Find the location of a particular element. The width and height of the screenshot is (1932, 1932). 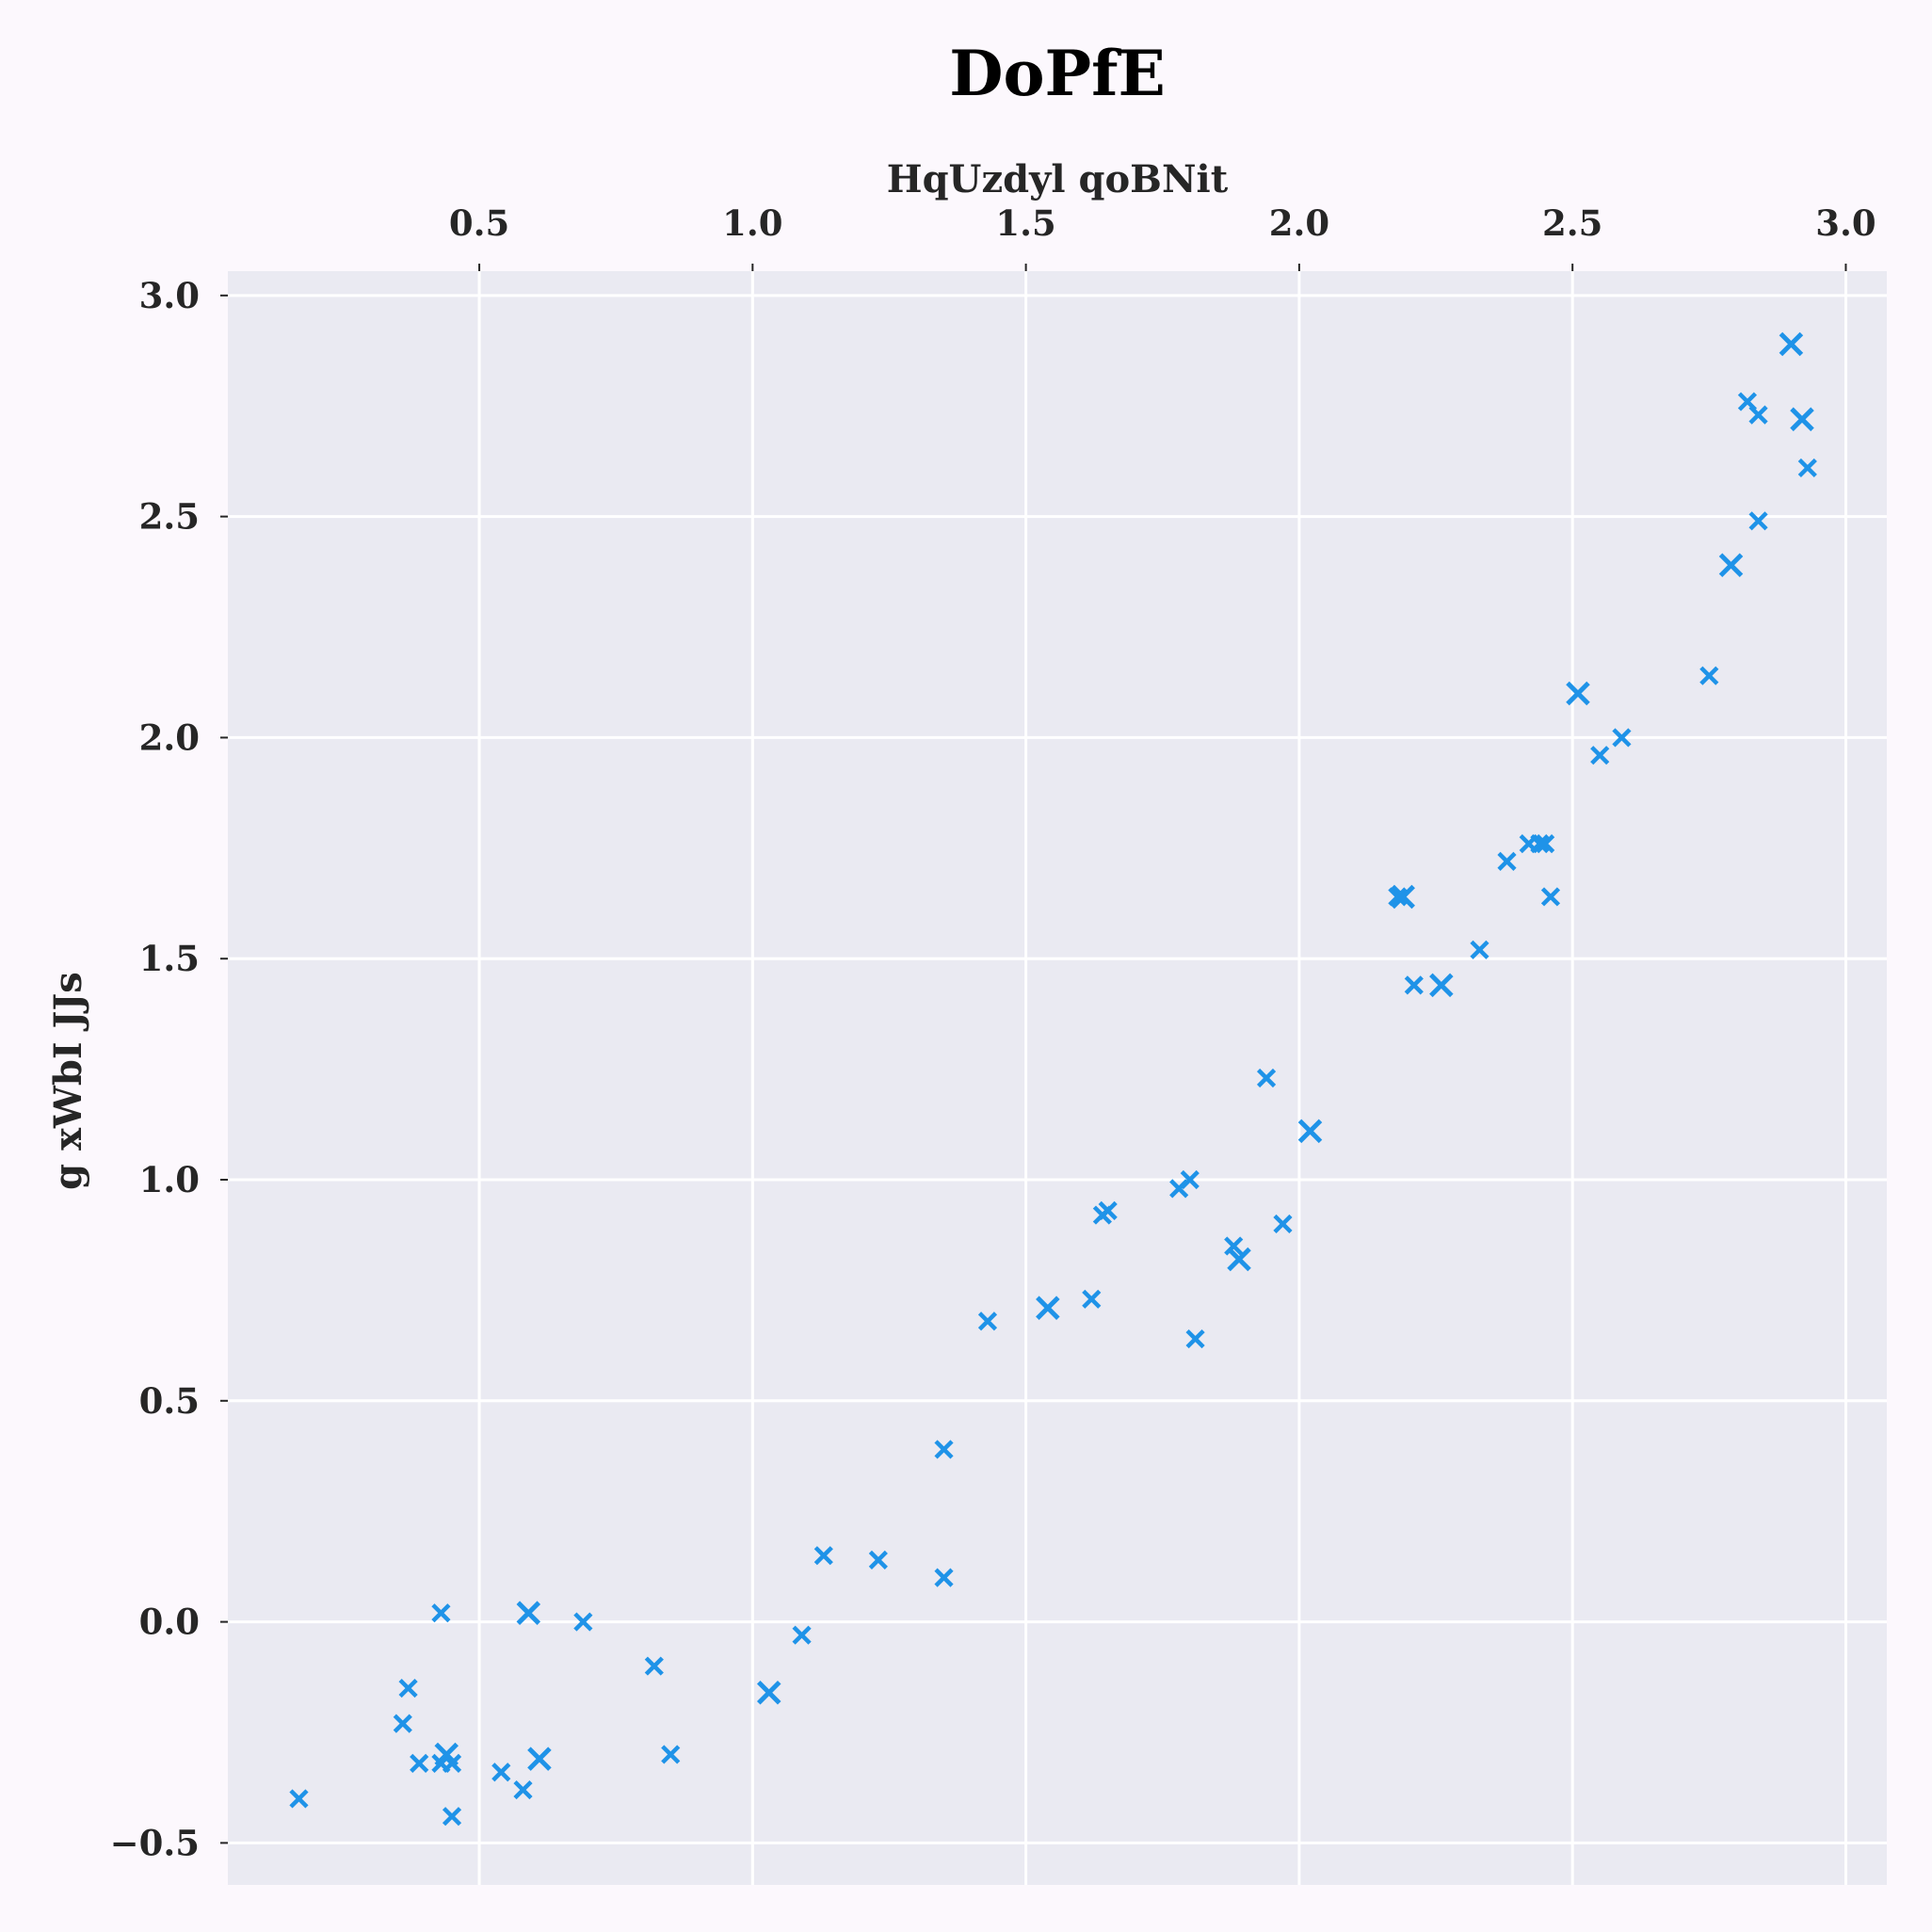

y-tick-label: 0.0 is located at coordinates (169, 1622).